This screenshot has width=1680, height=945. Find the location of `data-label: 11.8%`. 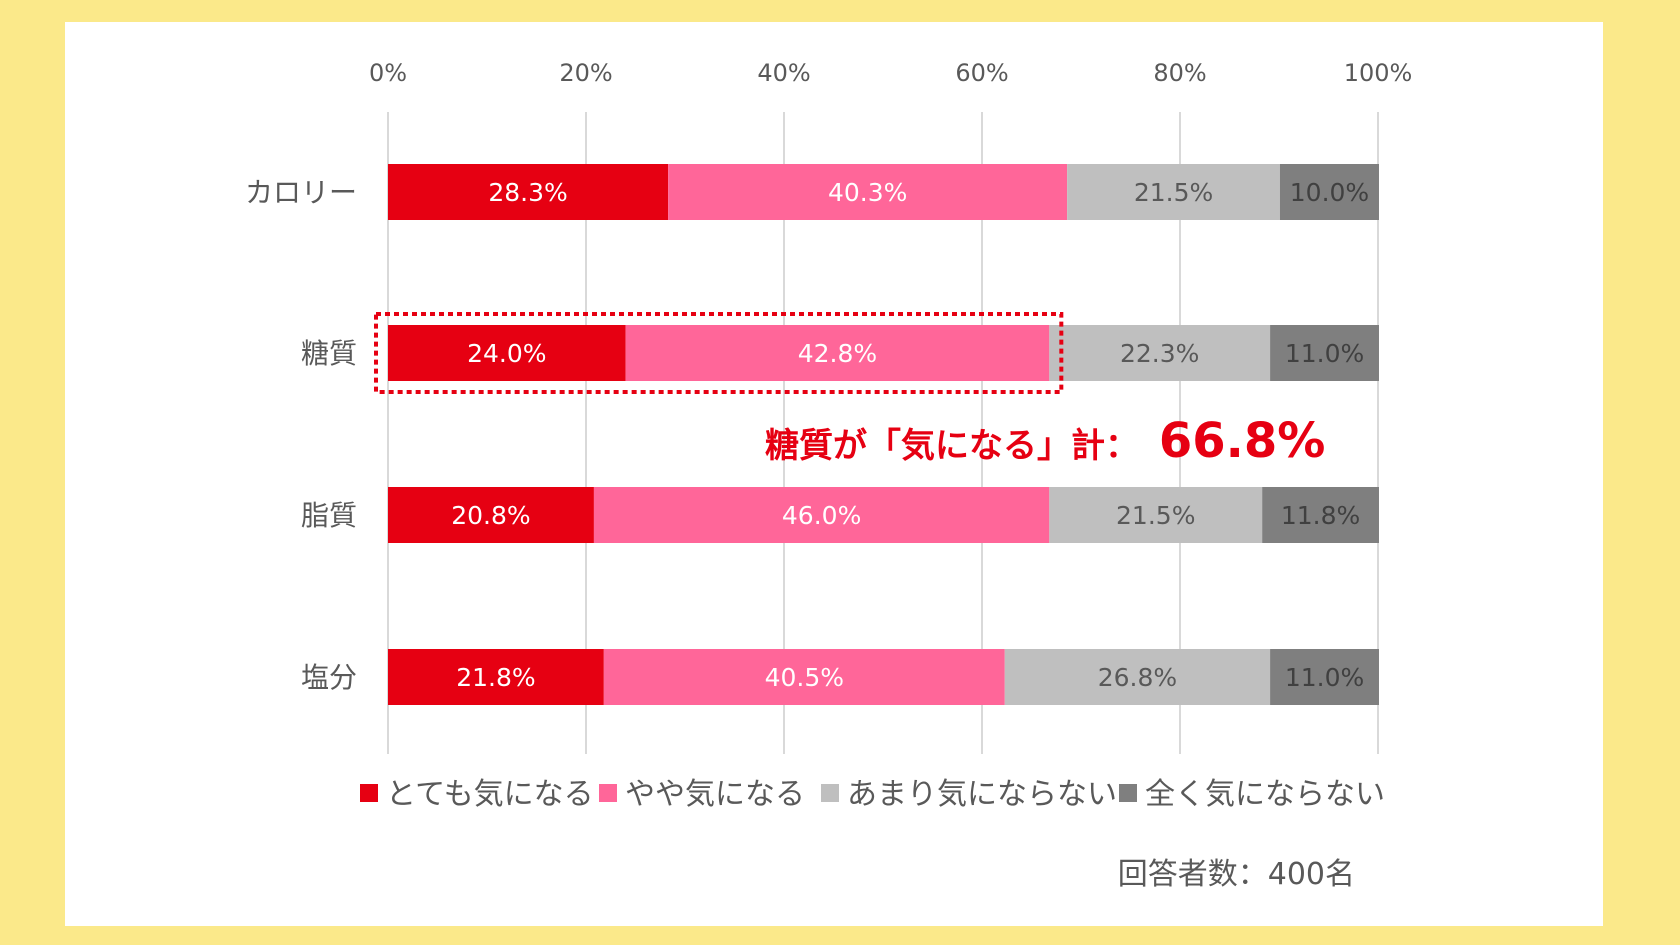

data-label: 11.8% is located at coordinates (1320, 515).